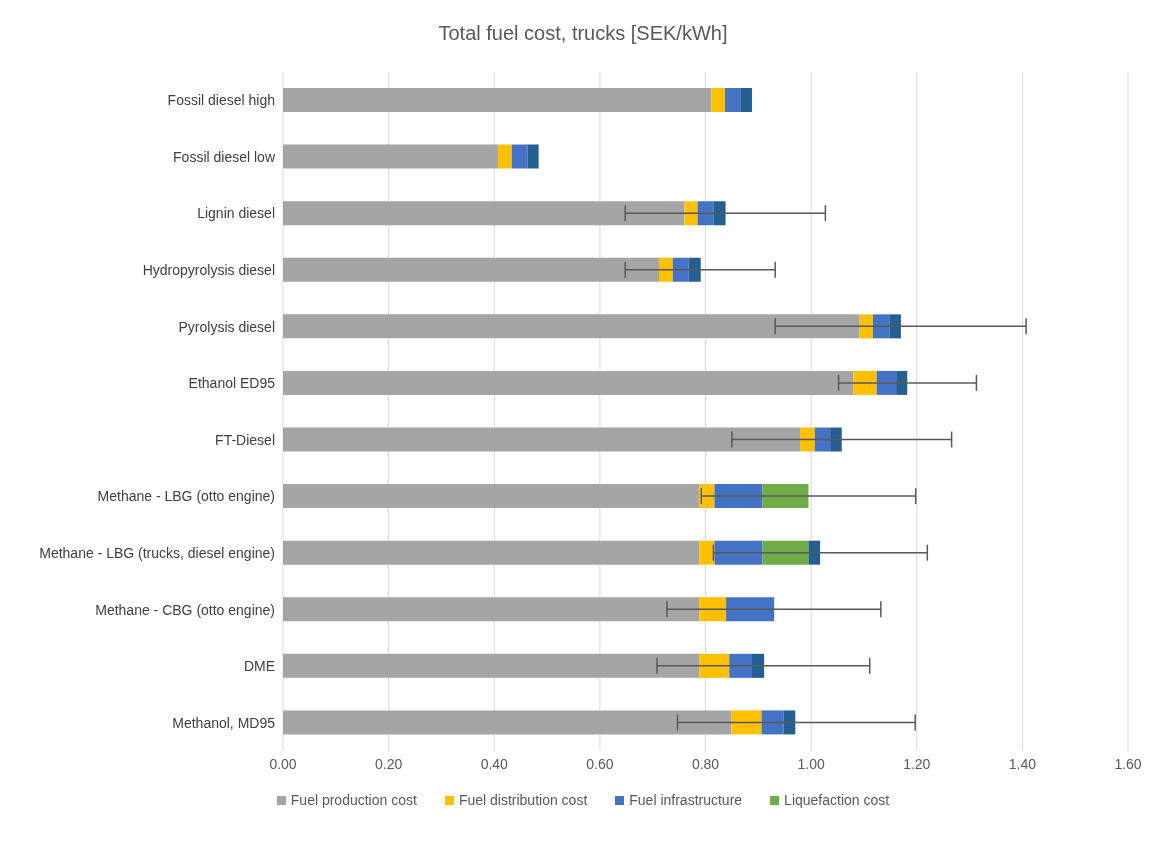 This screenshot has width=1169, height=845. I want to click on x-tick-label: 0.80, so click(705, 763).